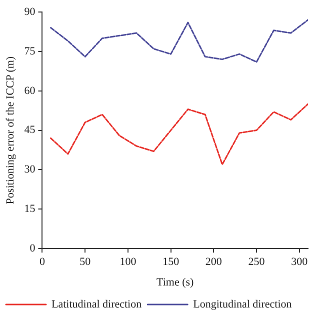  I want to click on legend-label: Longitudinal direction, so click(242, 304).